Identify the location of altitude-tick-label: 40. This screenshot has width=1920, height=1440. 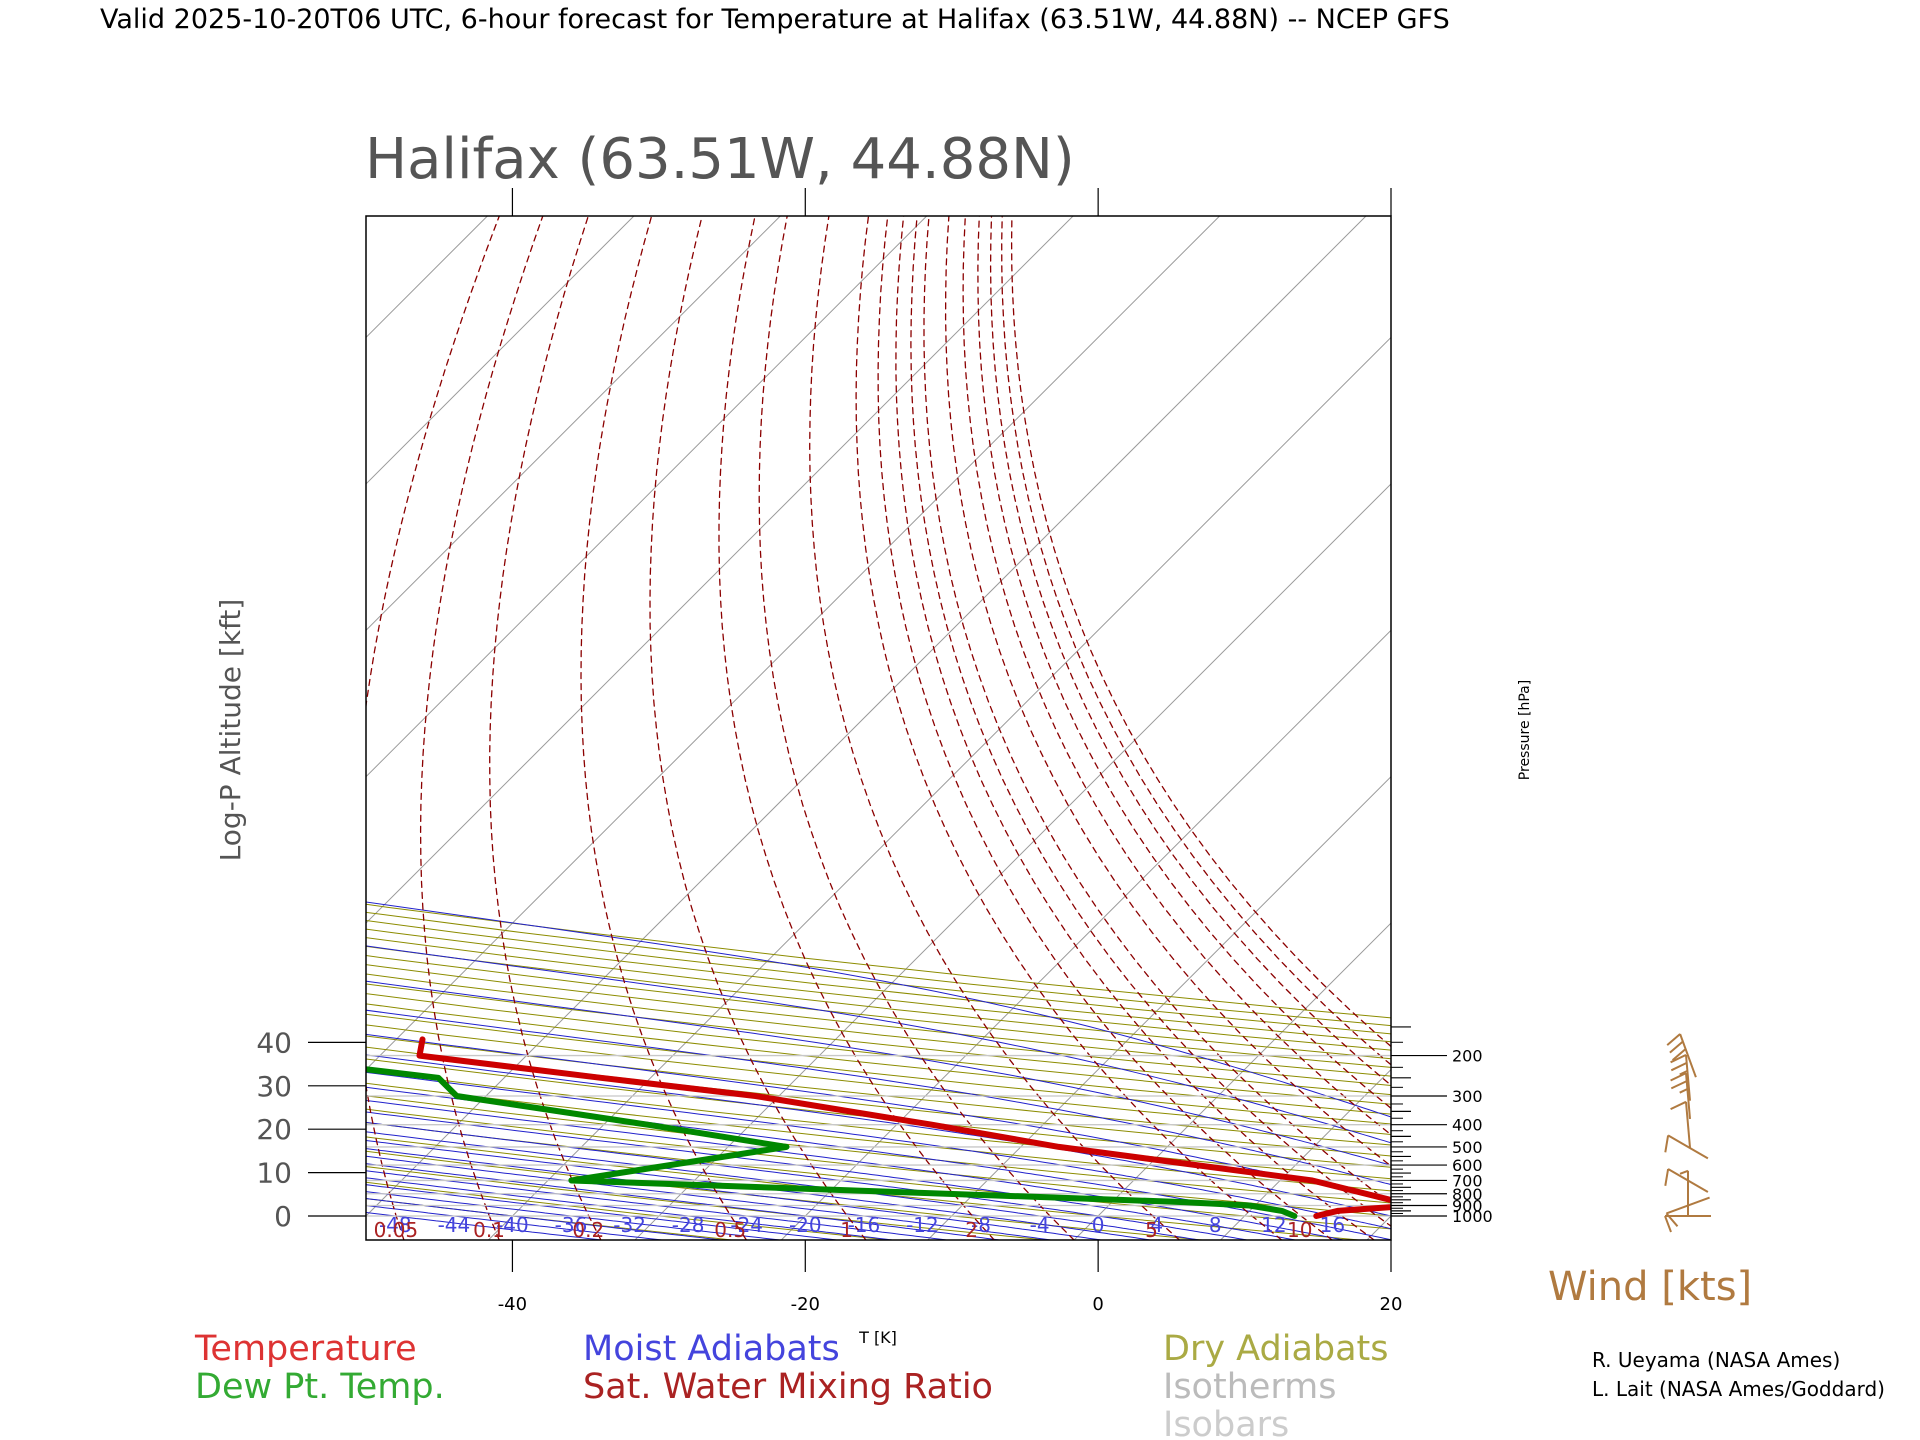
(274, 1042).